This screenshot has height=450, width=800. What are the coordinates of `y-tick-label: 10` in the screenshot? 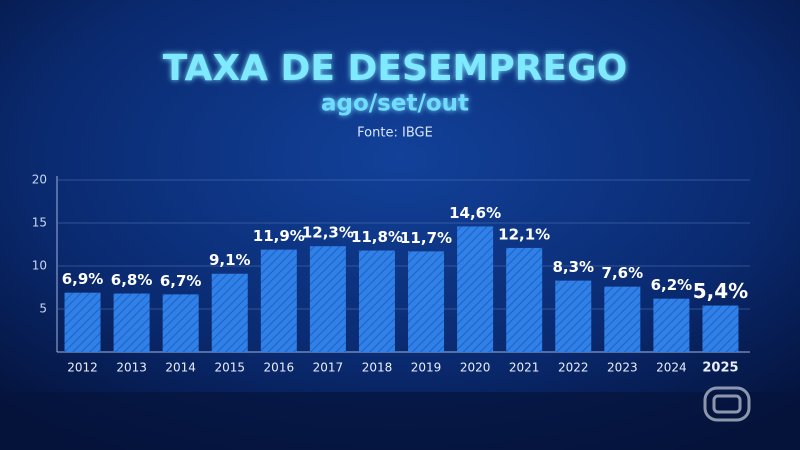 It's located at (39, 266).